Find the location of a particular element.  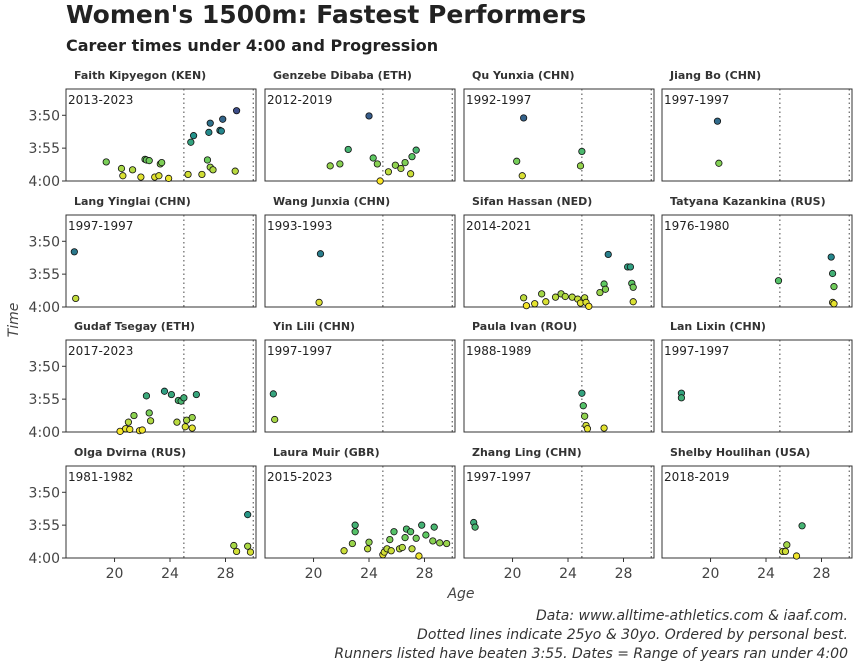

facet-panel: Laura Muir (GBR) 2015-2023 20 24 28 is located at coordinates (360, 514).